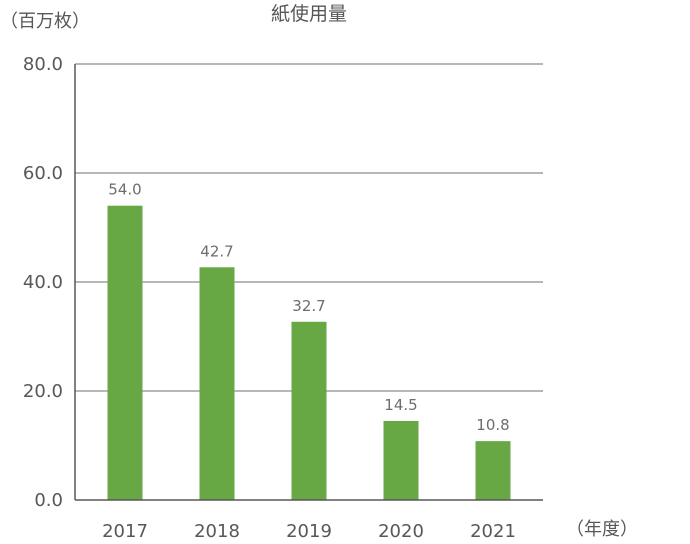 This screenshot has height=544, width=690. Describe the element at coordinates (124, 190) in the screenshot. I see `bar-value-label: 54.0` at that location.